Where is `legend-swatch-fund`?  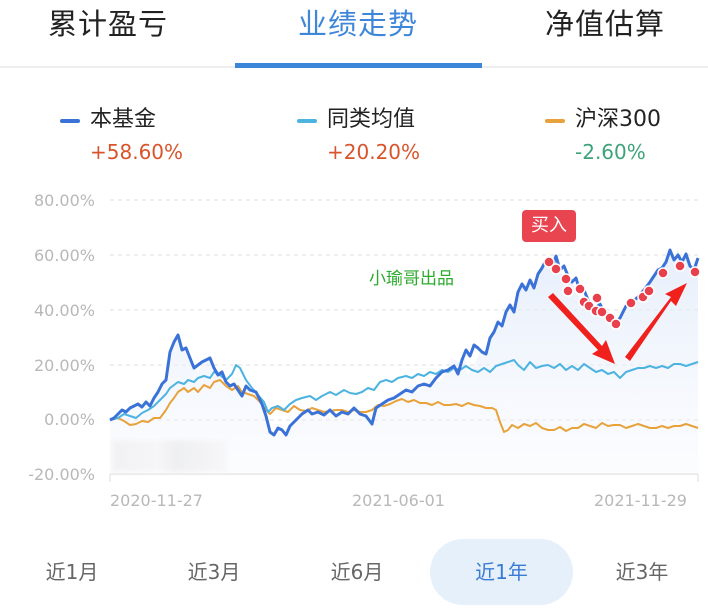
legend-swatch-fund is located at coordinates (70, 121).